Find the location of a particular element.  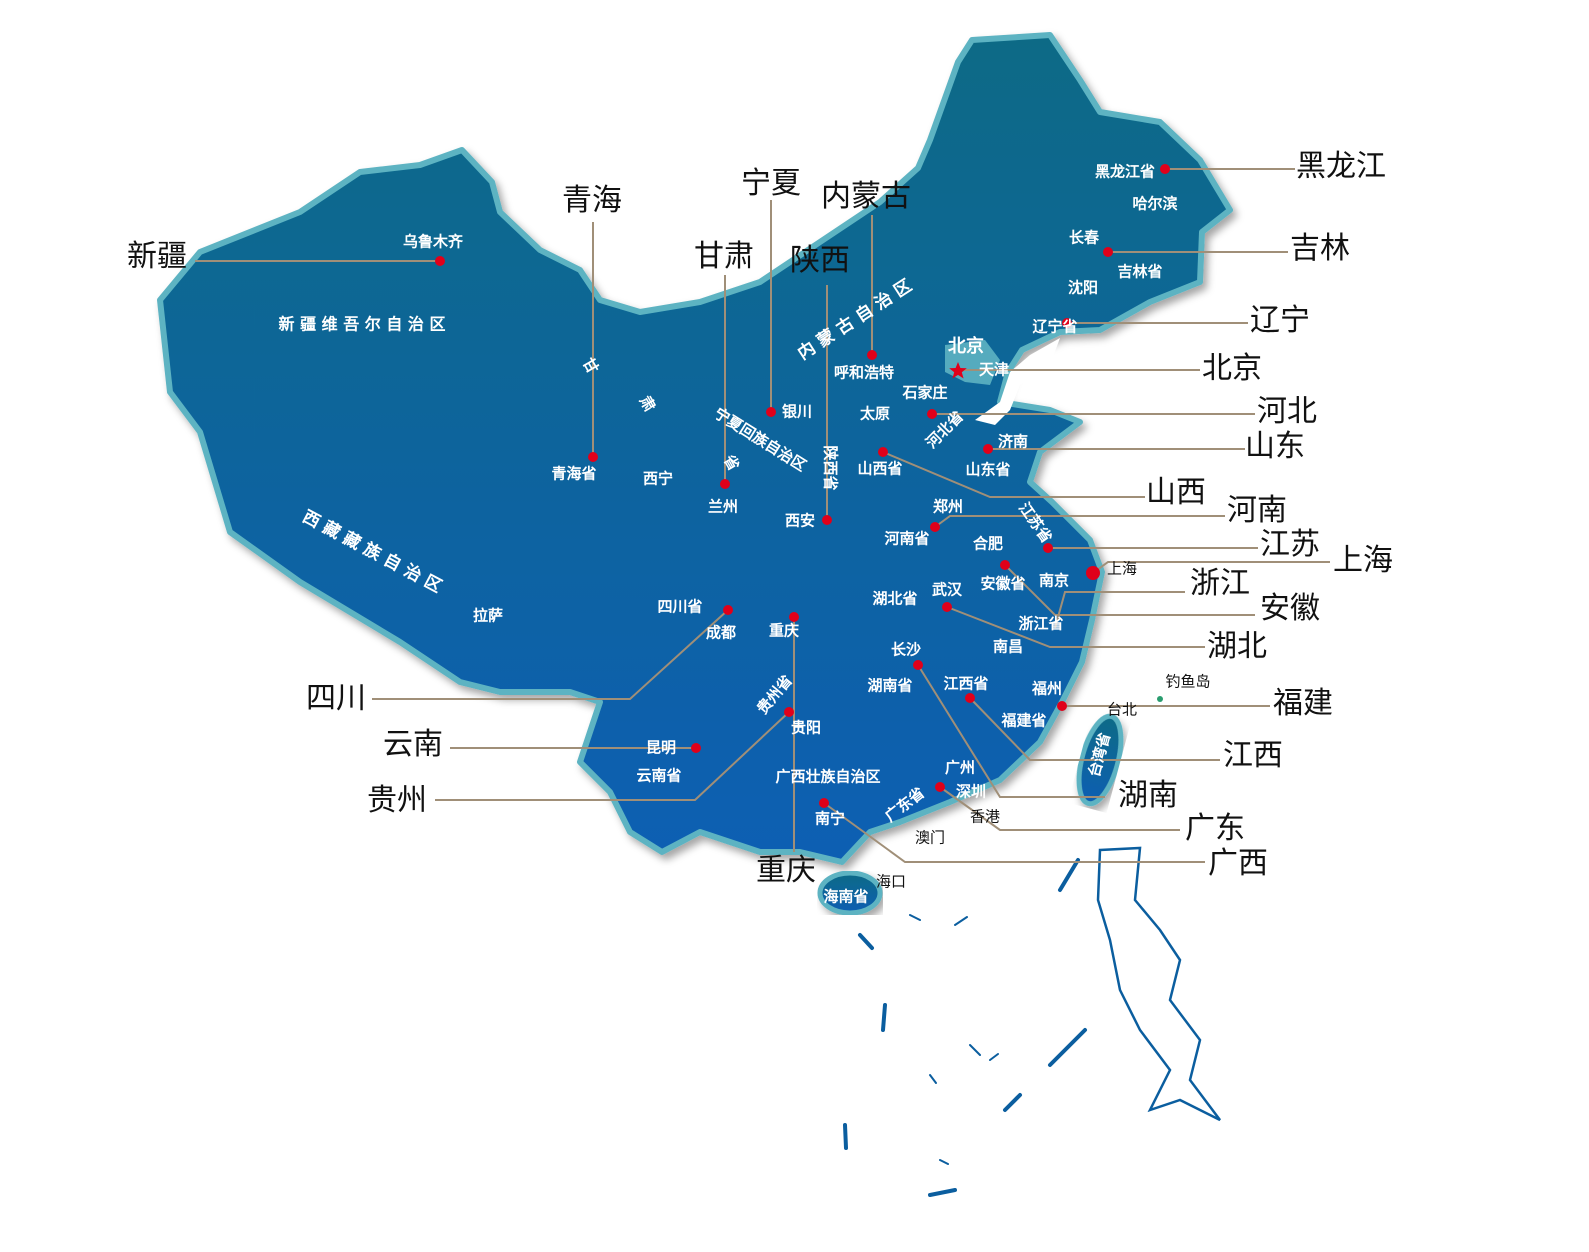

province-label: 河南 is located at coordinates (1257, 510).